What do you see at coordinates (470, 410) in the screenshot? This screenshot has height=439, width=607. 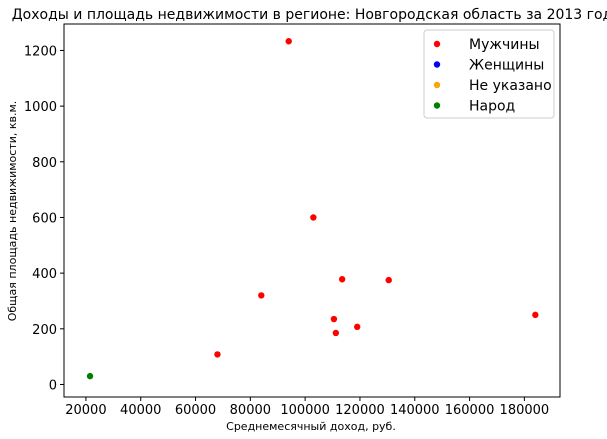 I see `x-tick-label: 160000` at bounding box center [470, 410].